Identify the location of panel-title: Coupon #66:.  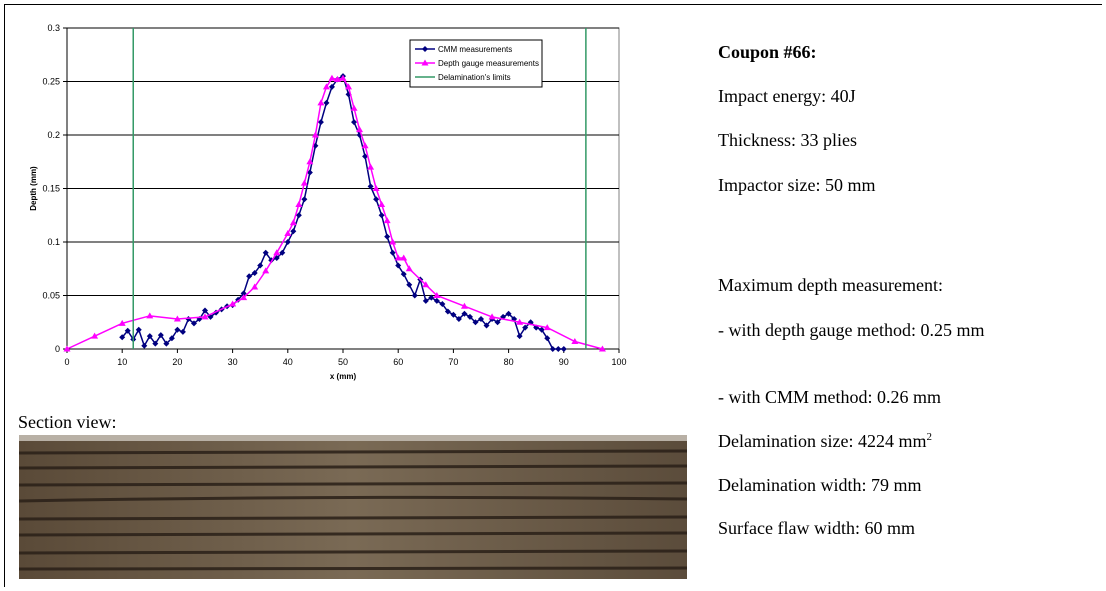
(767, 52).